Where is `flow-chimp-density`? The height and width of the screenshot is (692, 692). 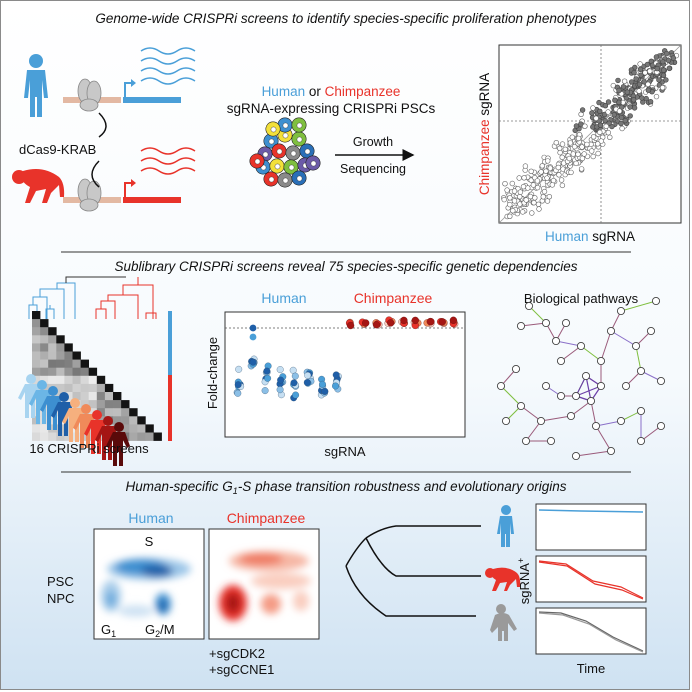 flow-chimp-density is located at coordinates (265, 586).